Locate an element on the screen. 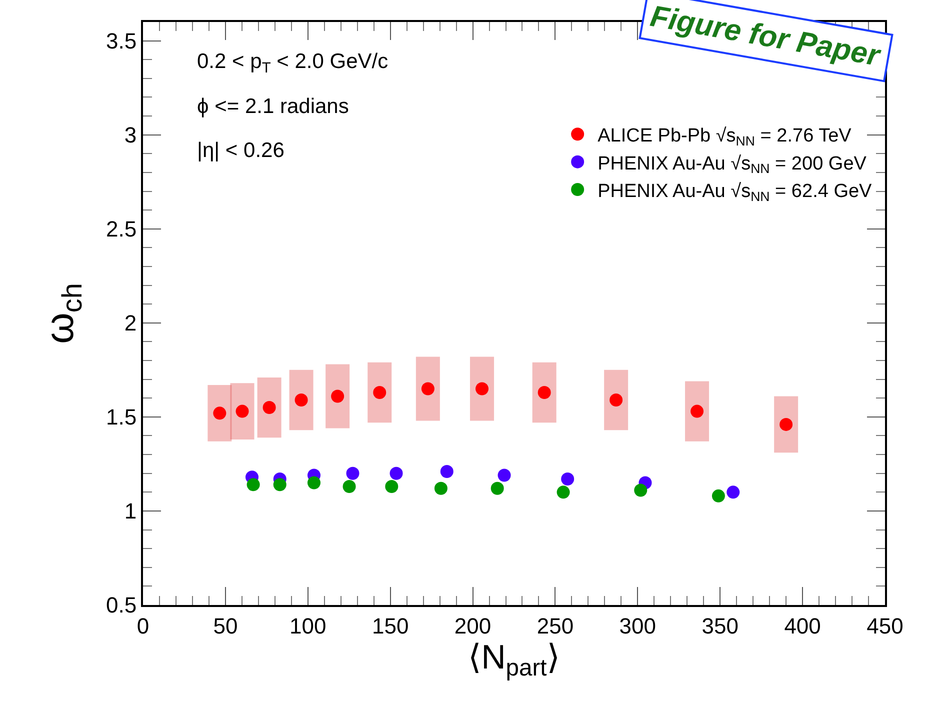 The height and width of the screenshot is (707, 933). legend-label: PHENIX Au-Au √s$_{NN}$ = 62.4 GeV is located at coordinates (735, 192).